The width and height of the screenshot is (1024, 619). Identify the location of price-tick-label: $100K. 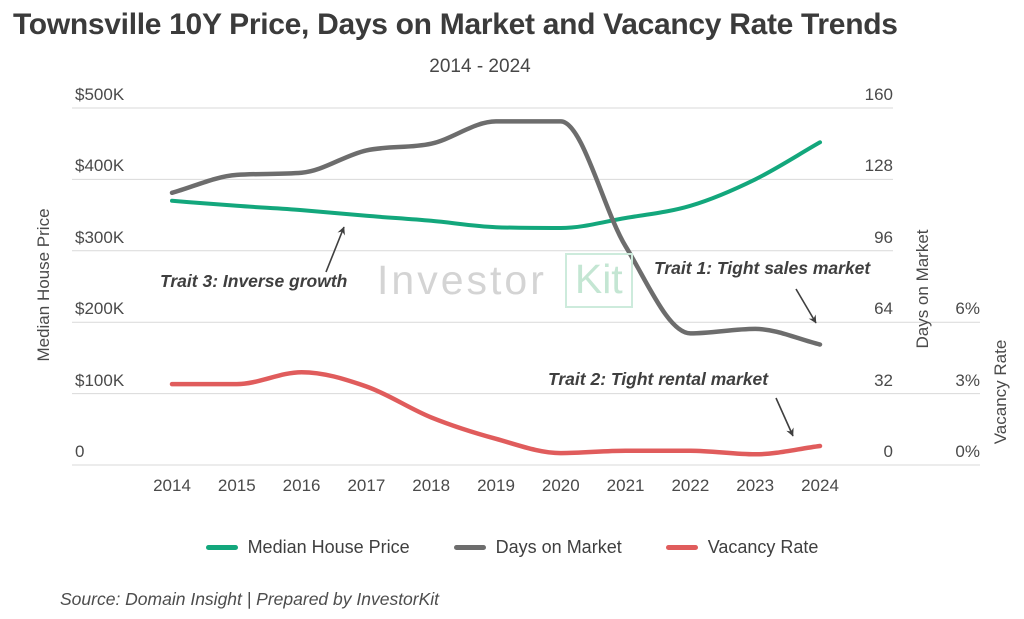
(100, 380).